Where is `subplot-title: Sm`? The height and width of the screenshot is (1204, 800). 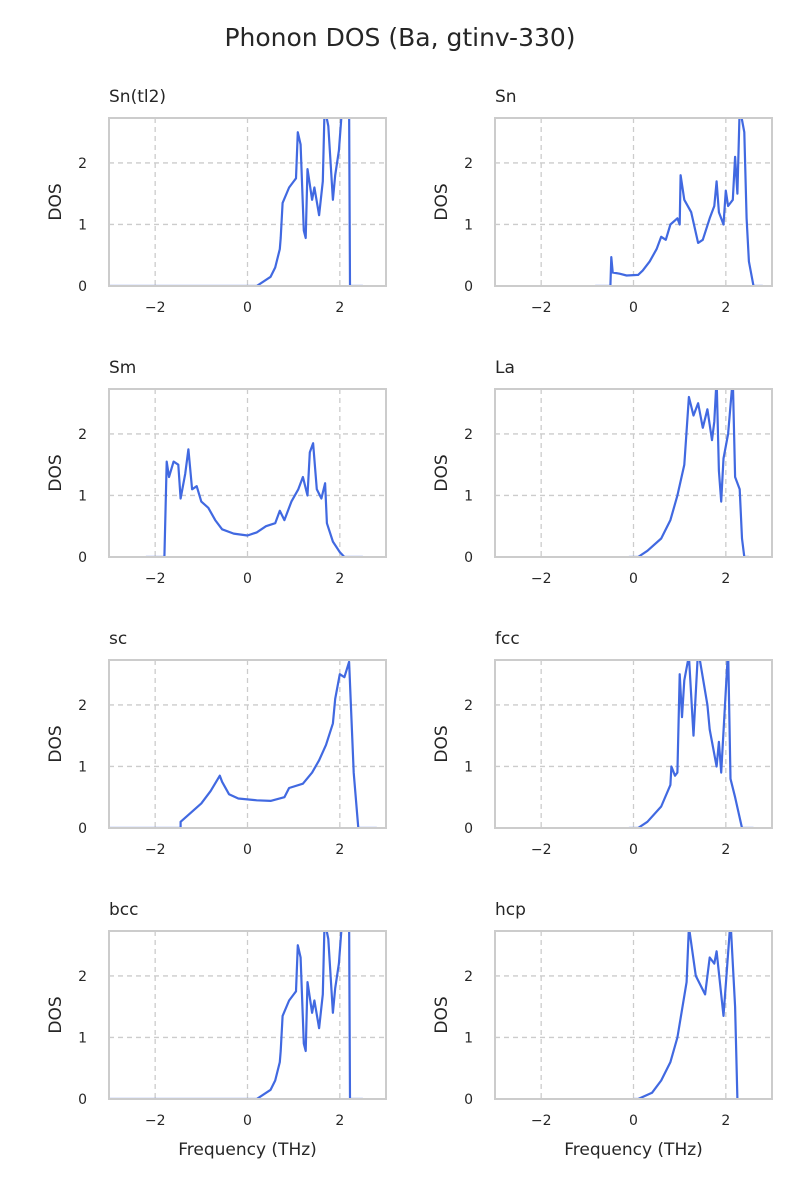
subplot-title: Sm is located at coordinates (122, 368).